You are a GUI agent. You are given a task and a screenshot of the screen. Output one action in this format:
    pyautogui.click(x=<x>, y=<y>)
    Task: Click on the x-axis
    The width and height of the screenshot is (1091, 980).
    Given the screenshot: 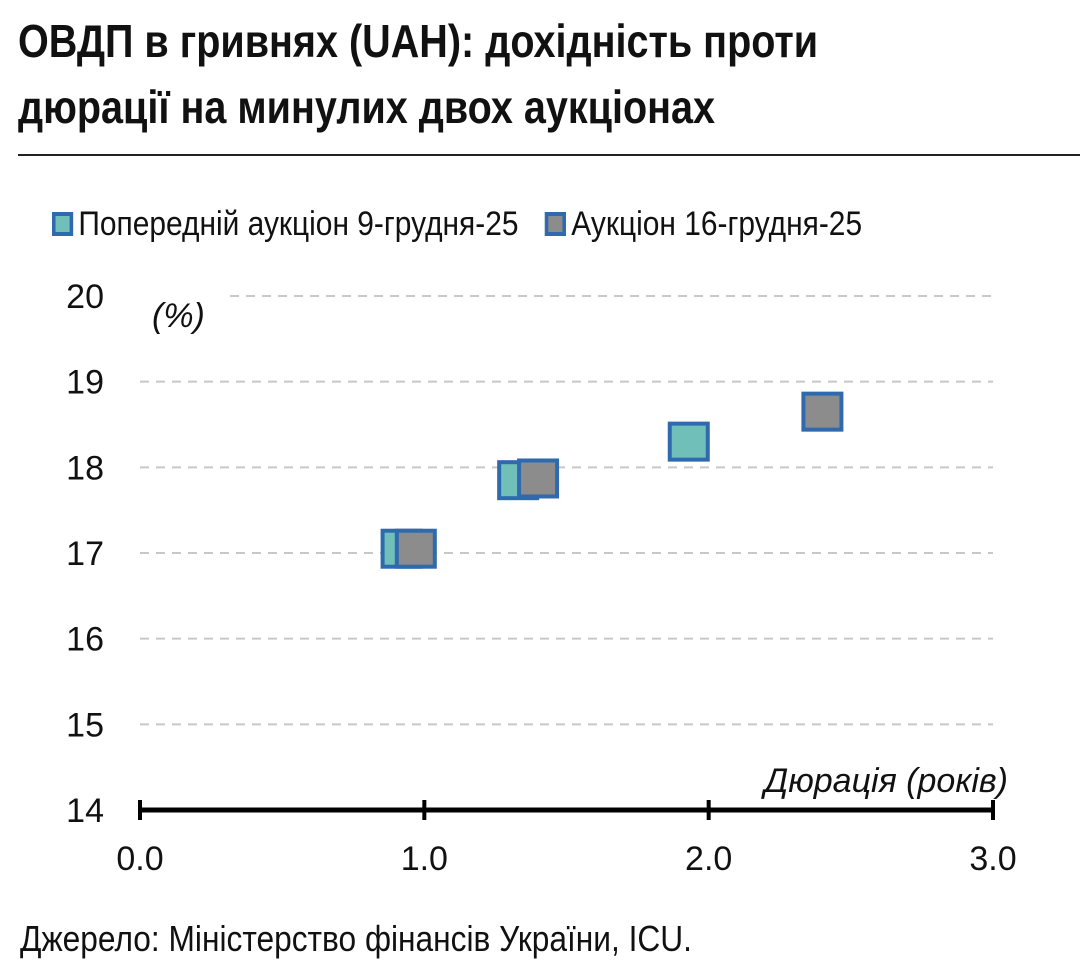 What is the action you would take?
    pyautogui.click(x=566, y=810)
    